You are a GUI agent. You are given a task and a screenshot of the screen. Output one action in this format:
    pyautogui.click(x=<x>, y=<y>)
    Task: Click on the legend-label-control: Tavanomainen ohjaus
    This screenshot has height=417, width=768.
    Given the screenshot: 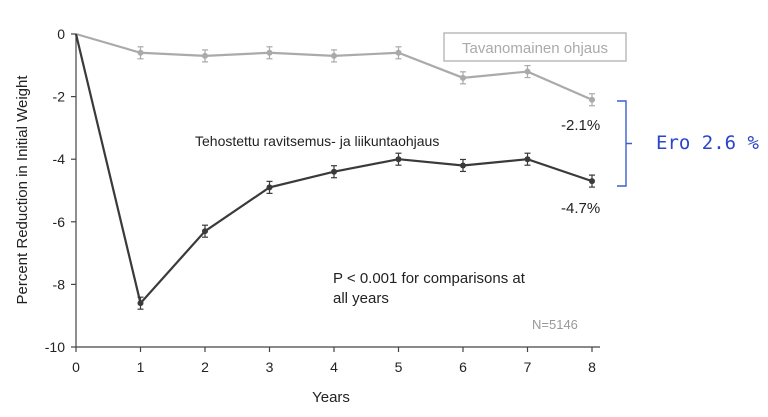 What is the action you would take?
    pyautogui.click(x=535, y=48)
    